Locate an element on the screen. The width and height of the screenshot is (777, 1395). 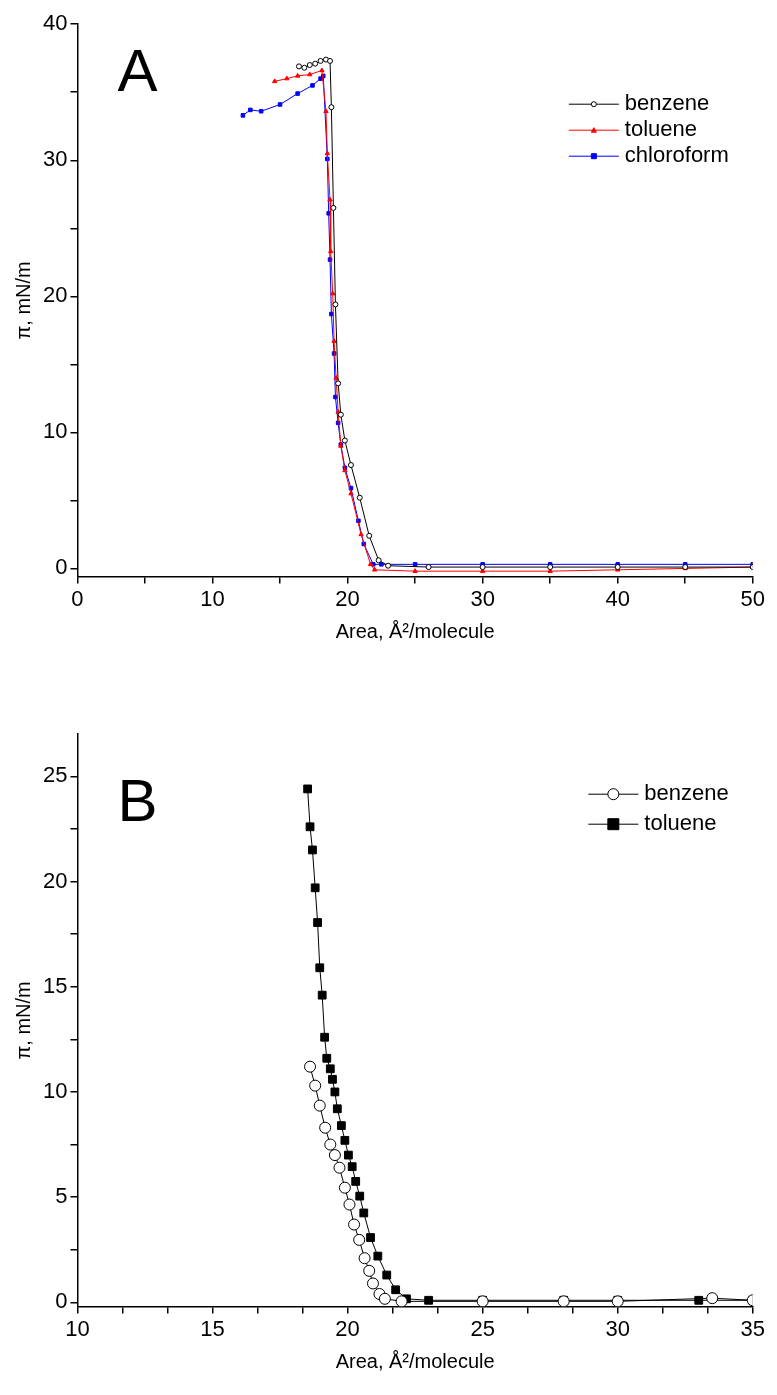
annotation: A is located at coordinates (137, 70).